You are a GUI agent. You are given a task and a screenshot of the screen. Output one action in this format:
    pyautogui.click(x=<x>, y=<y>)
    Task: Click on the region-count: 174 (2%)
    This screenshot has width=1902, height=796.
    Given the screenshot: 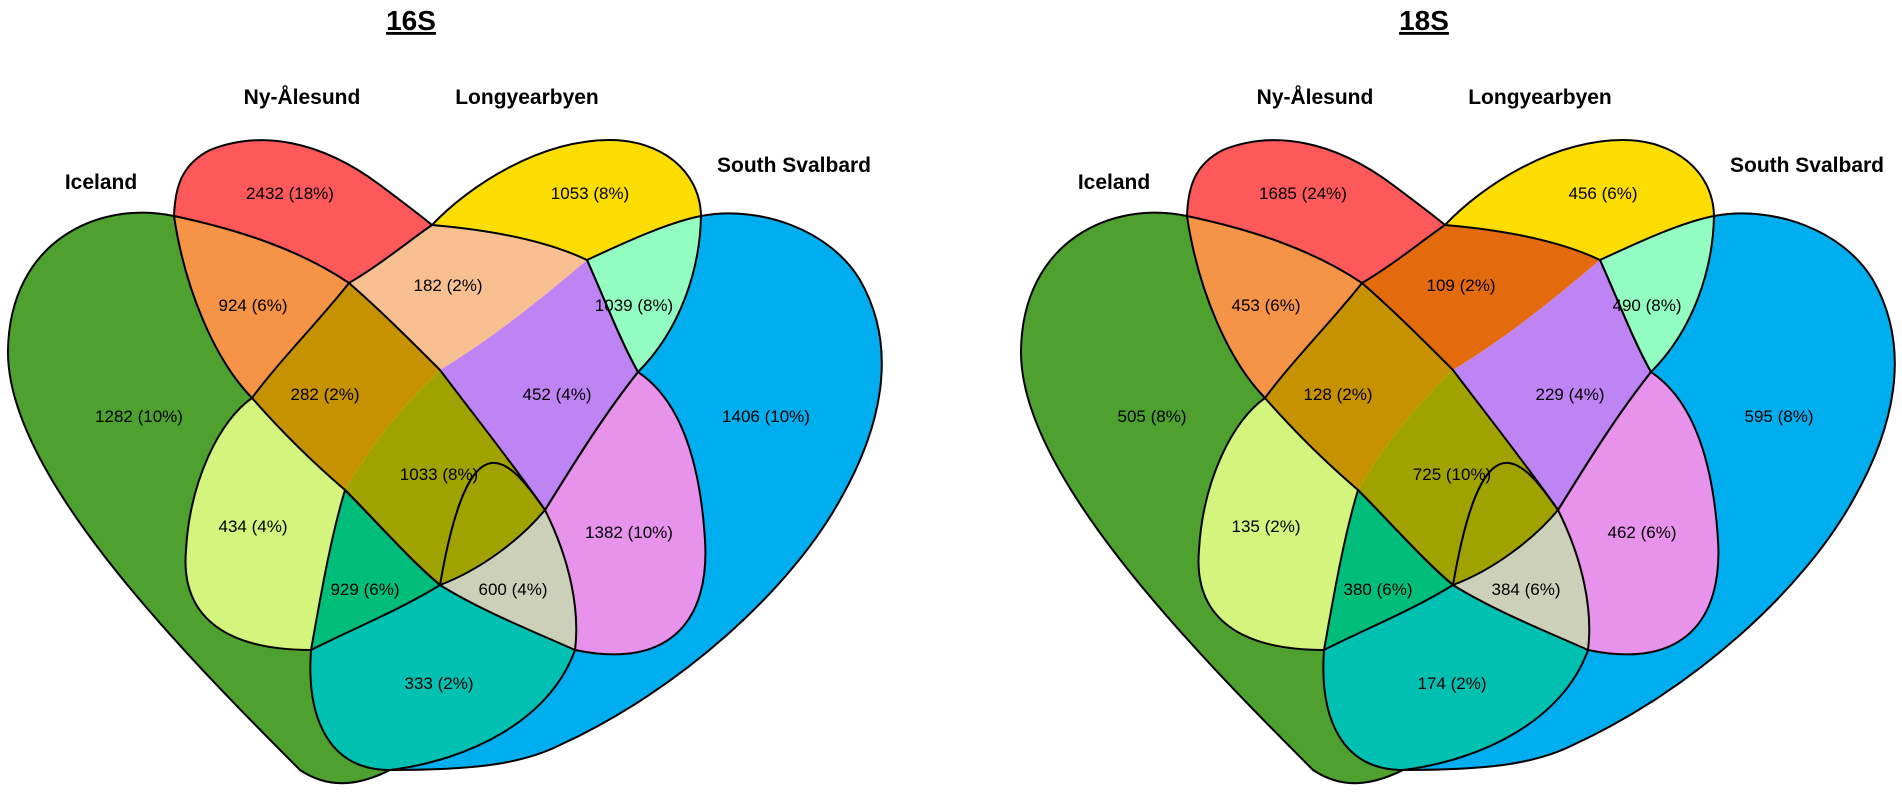 What is the action you would take?
    pyautogui.click(x=1452, y=683)
    